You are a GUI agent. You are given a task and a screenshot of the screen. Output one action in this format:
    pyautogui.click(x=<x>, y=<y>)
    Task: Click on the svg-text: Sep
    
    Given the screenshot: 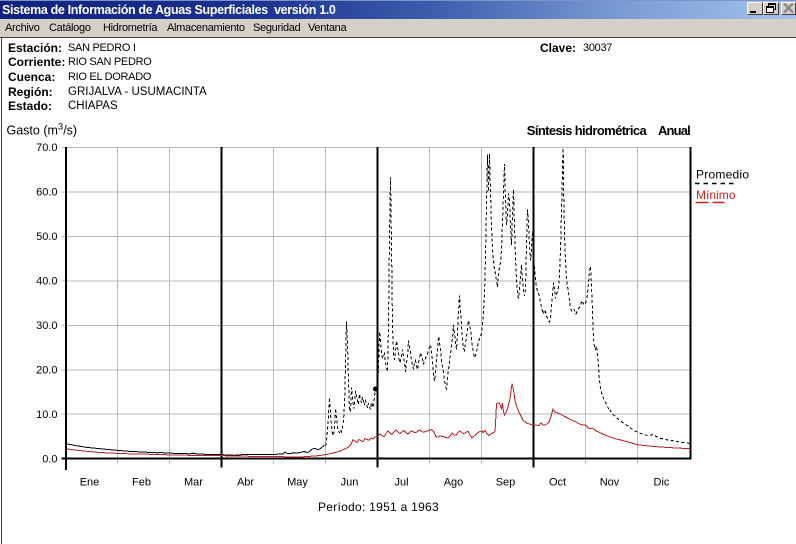 What is the action you would take?
    pyautogui.click(x=506, y=483)
    